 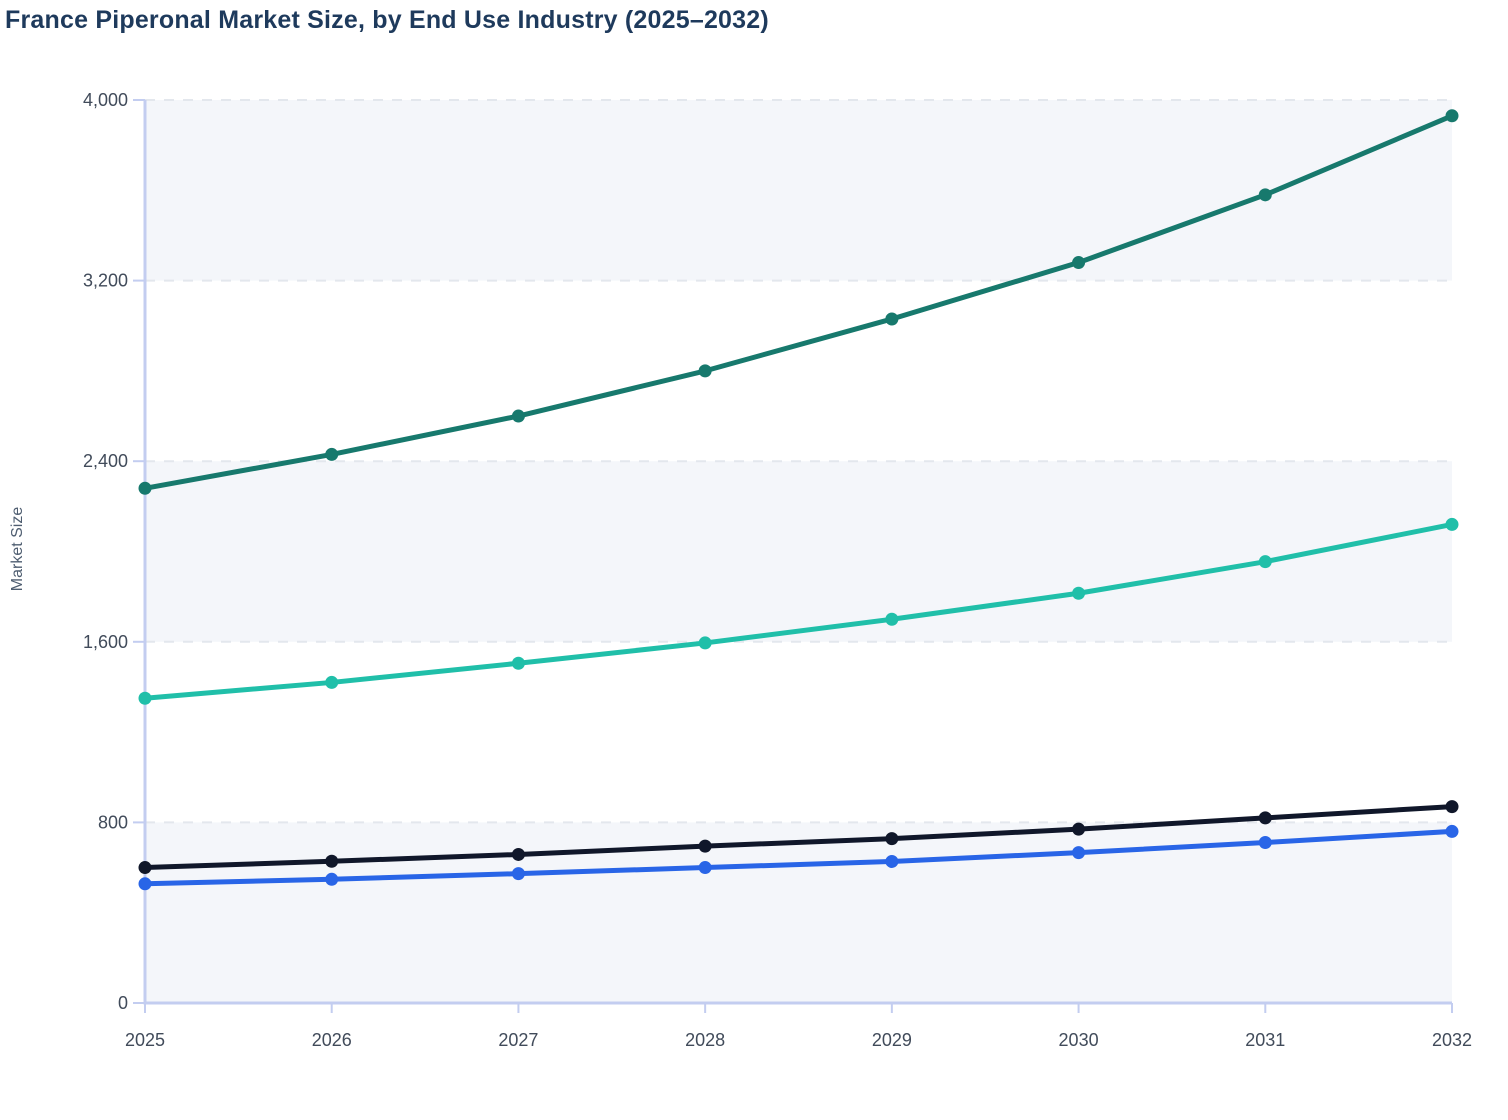 What do you see at coordinates (892, 861) in the screenshot?
I see `series-blue-point-2029` at bounding box center [892, 861].